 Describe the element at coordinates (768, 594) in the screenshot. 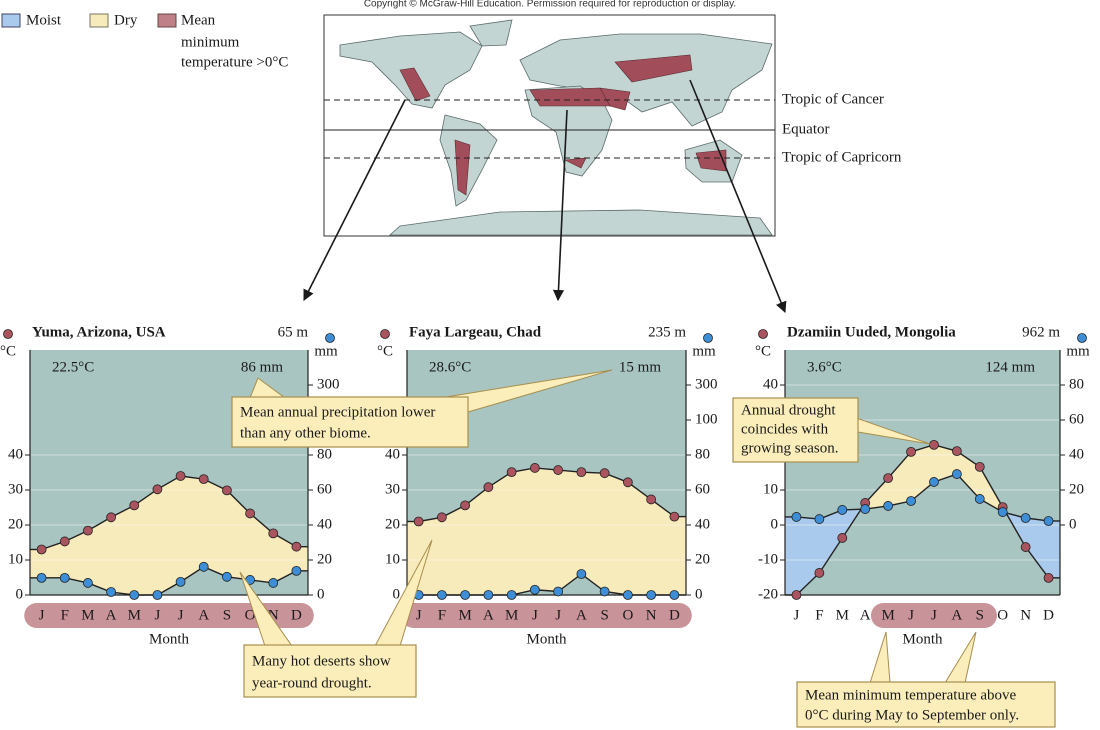

I see `y-tick-label: -20` at that location.